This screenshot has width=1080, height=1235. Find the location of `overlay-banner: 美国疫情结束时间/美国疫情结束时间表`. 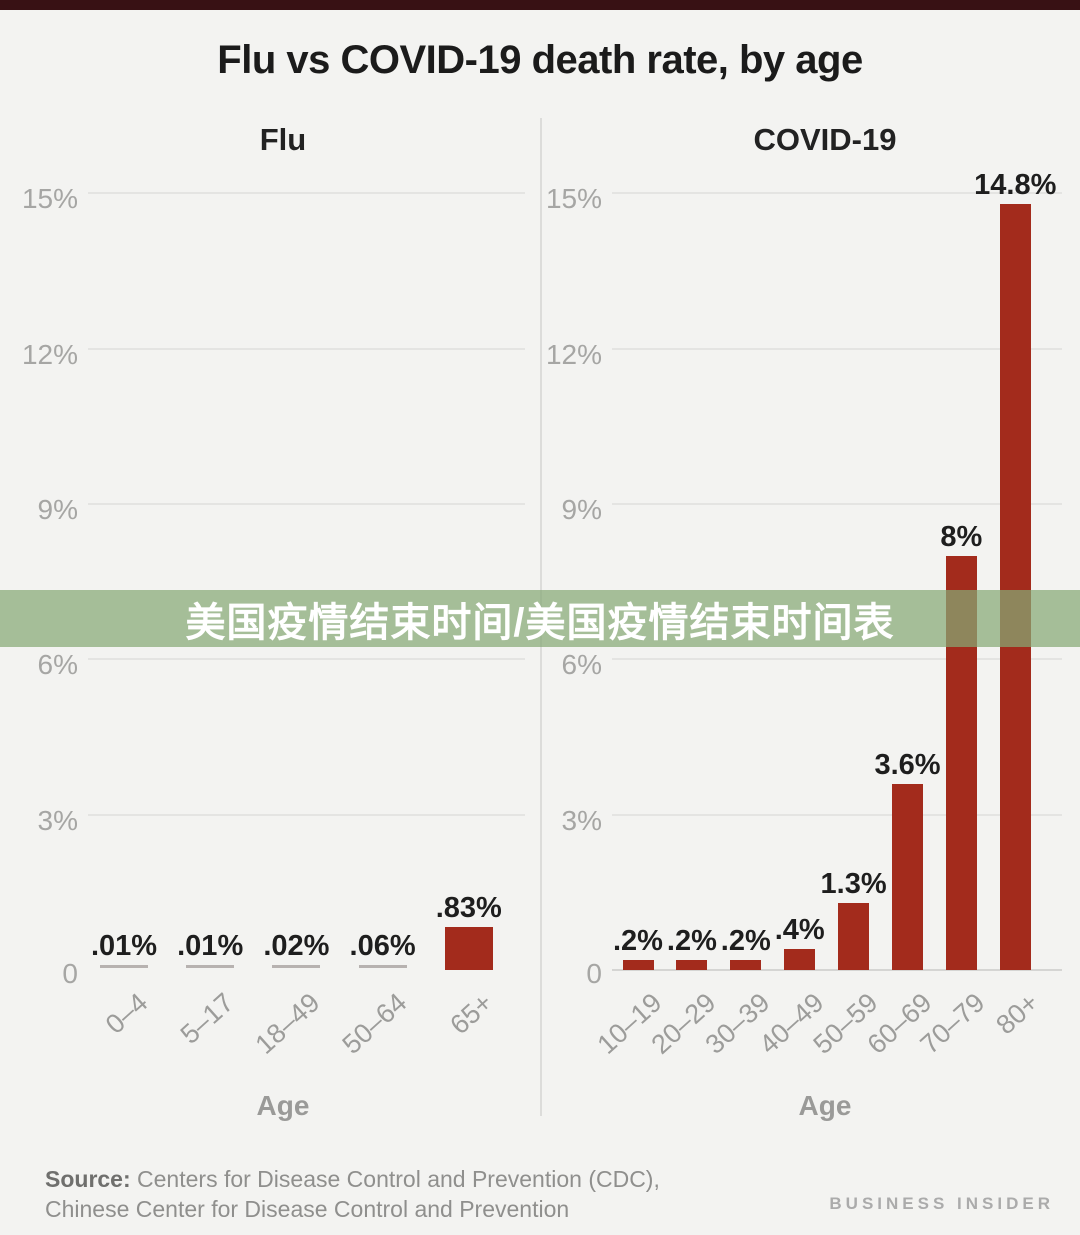

overlay-banner: 美国疫情结束时间/美国疫情结束时间表 is located at coordinates (540, 618).